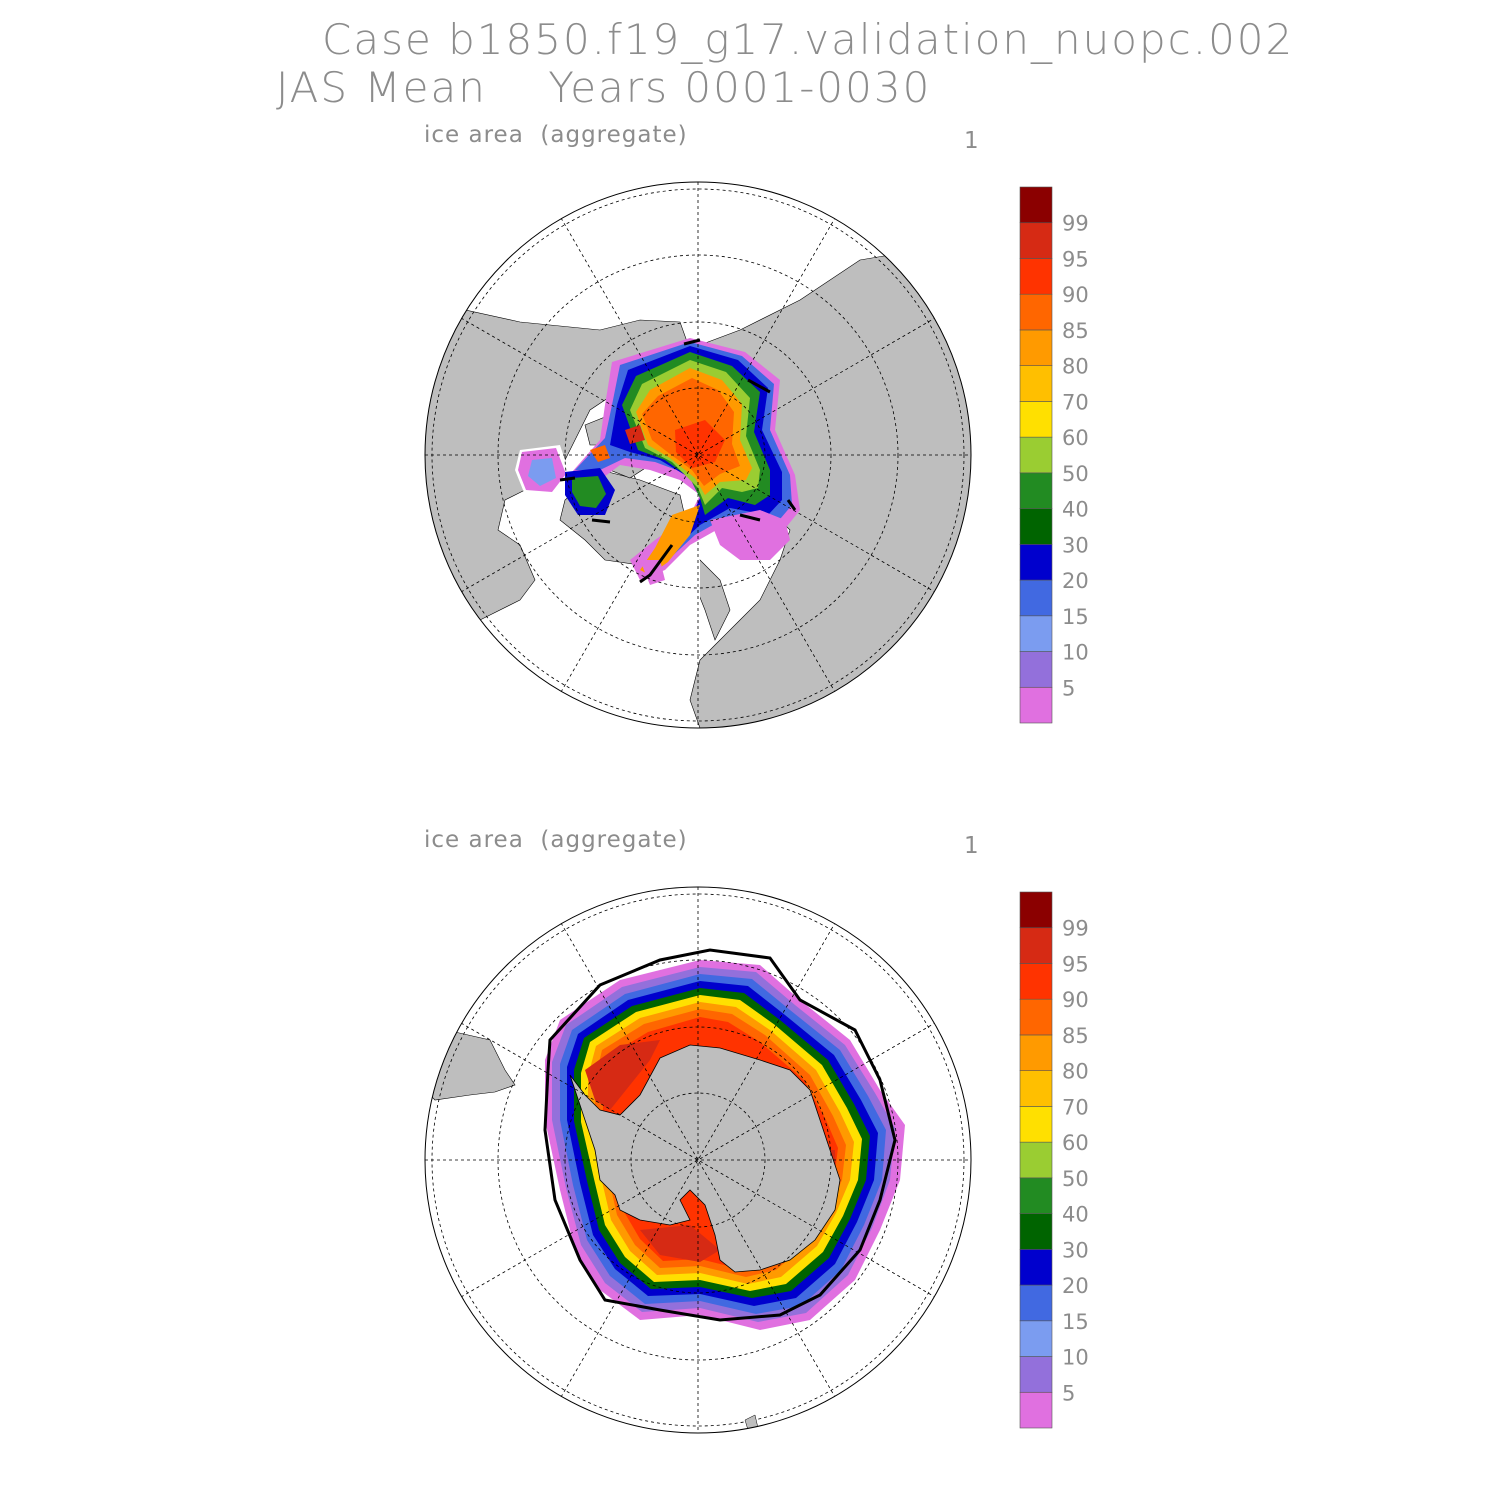 The height and width of the screenshot is (1500, 1500). Describe the element at coordinates (705, 1158) in the screenshot. I see `antarctica-land` at that location.